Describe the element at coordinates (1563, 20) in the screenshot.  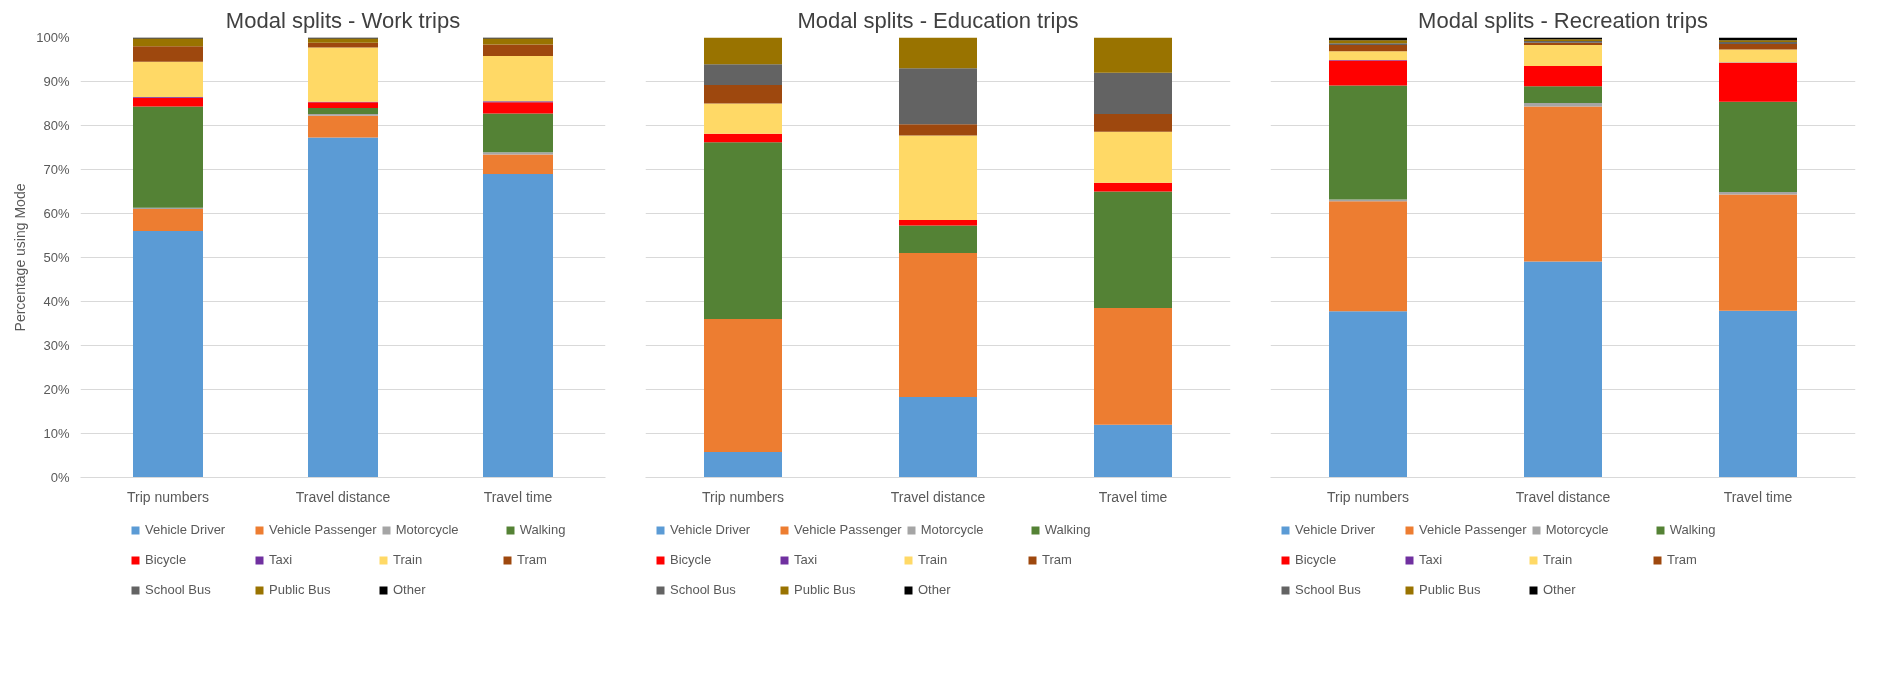
I see `chart-title: Modal splits - Recreation trips` at that location.